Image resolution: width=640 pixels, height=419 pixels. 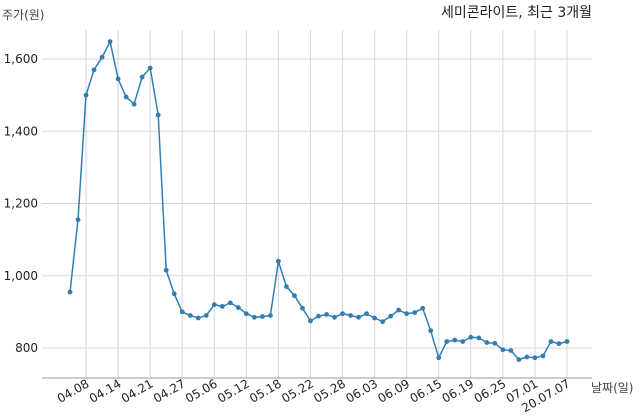 I want to click on x-tick-label: 06.09, so click(x=393, y=390).